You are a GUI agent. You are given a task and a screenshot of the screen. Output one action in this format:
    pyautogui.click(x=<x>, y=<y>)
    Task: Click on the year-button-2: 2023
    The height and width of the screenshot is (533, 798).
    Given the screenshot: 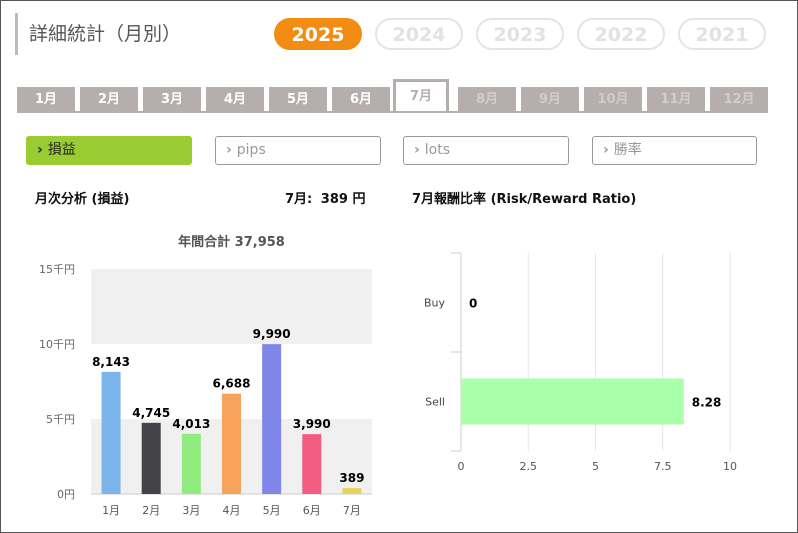 What is the action you would take?
    pyautogui.click(x=520, y=34)
    